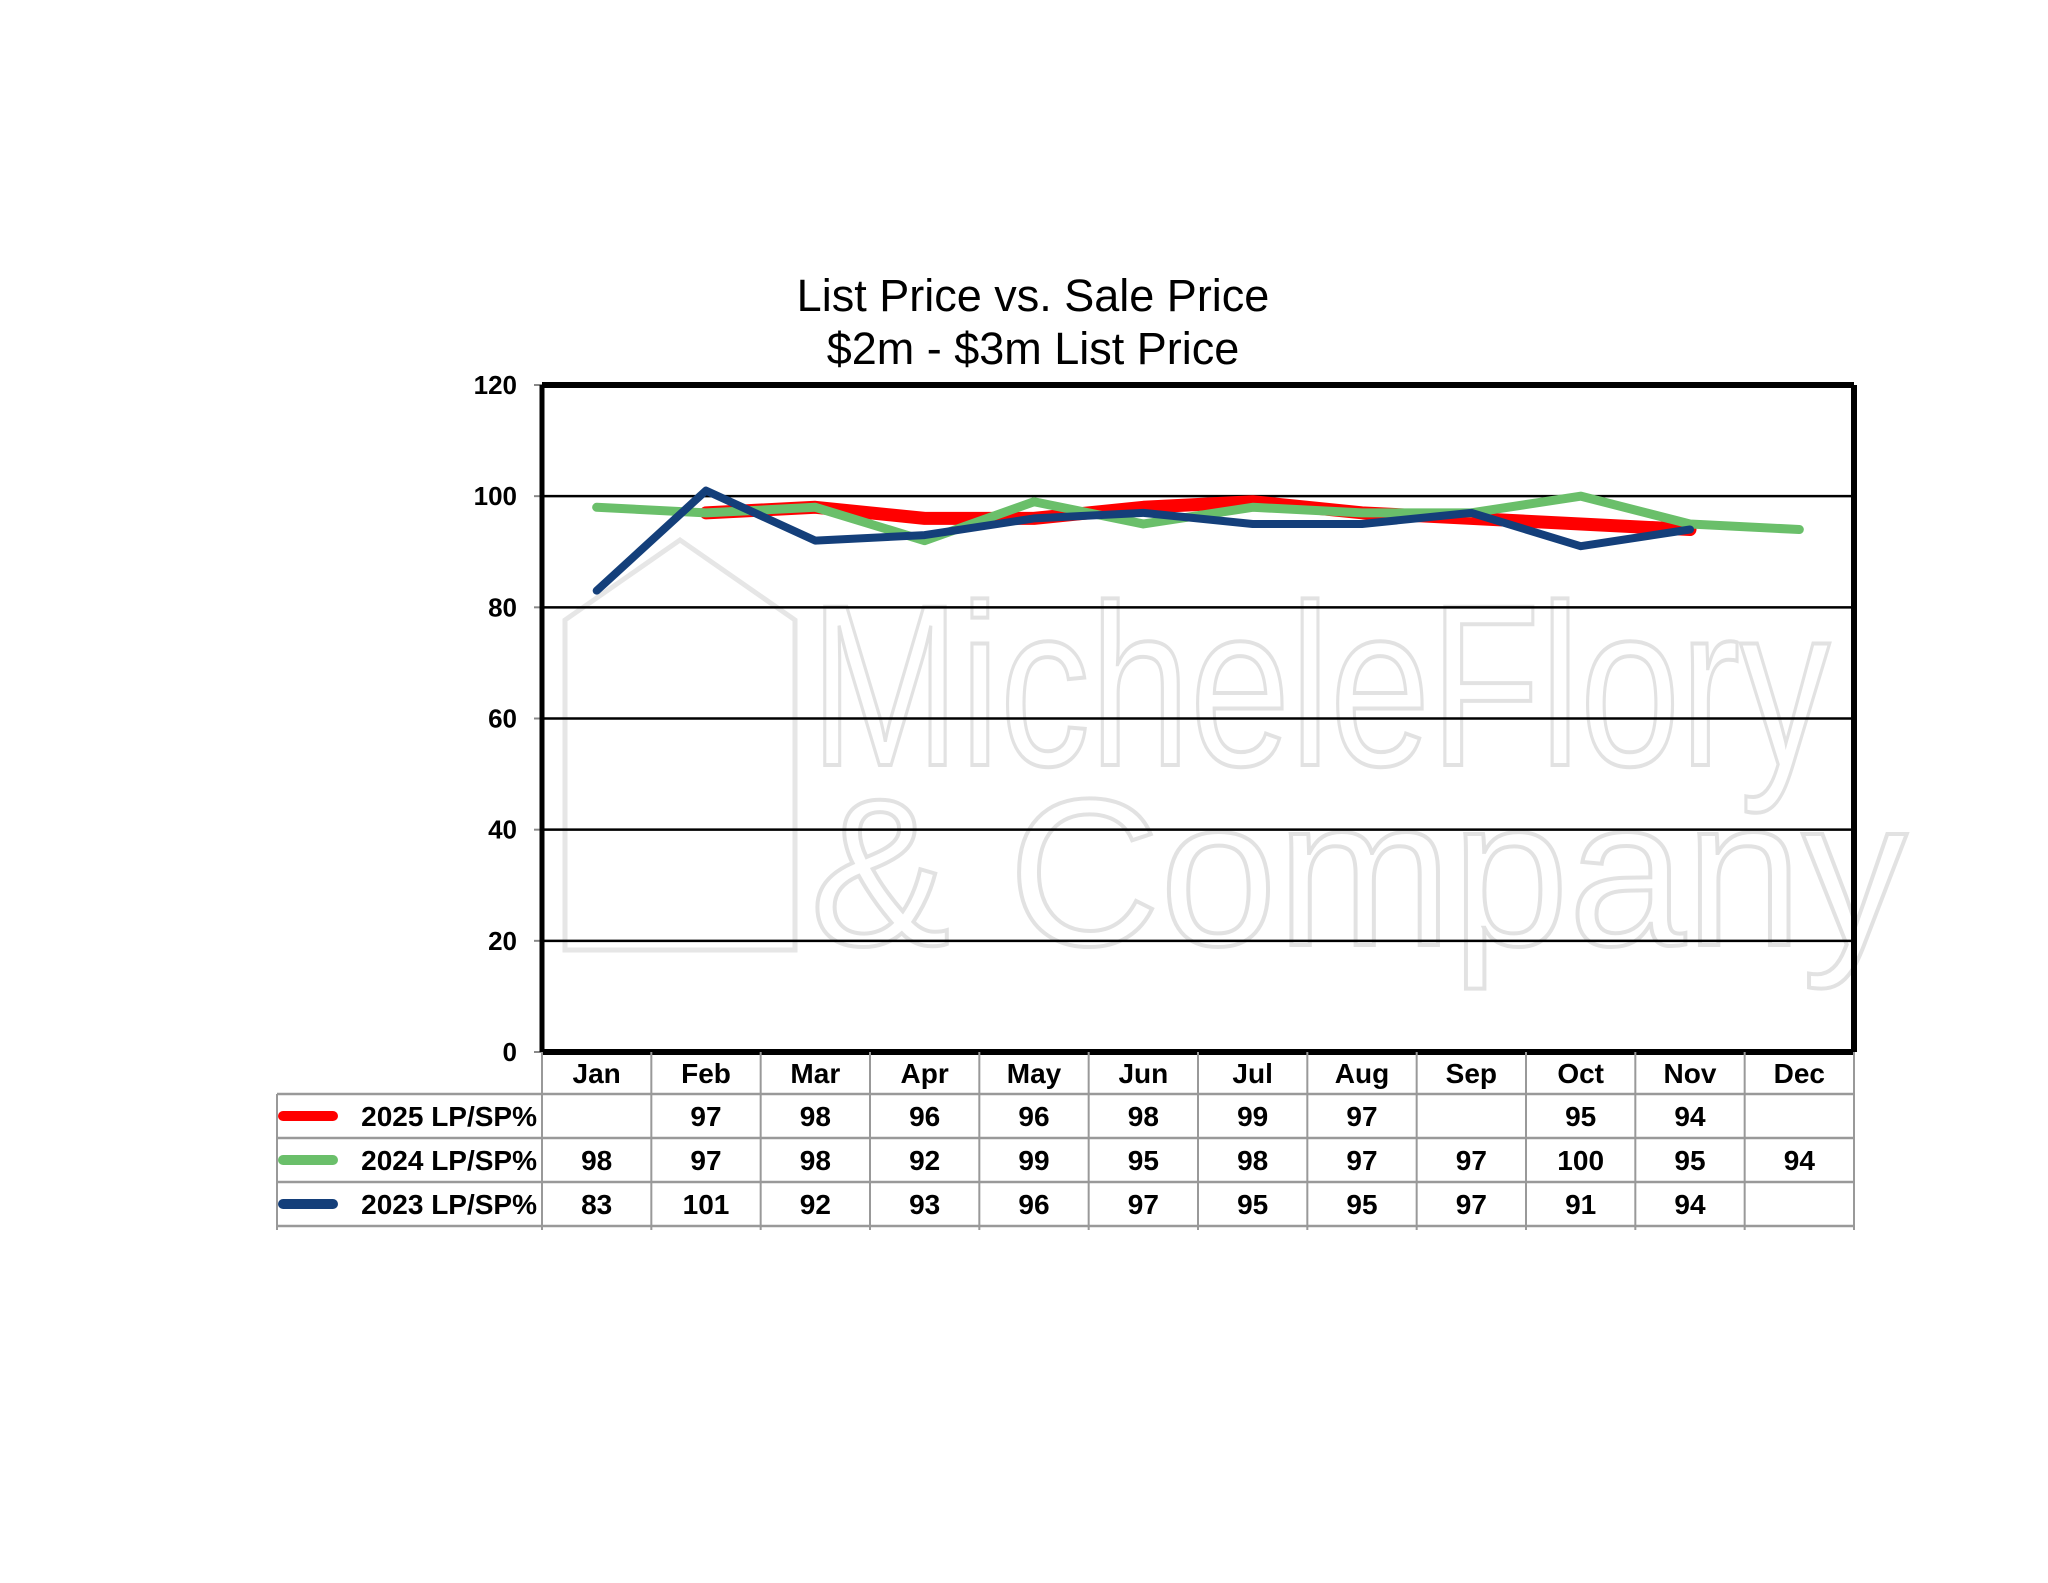 The image size is (2048, 1583). I want to click on chart-title: List Price vs. Sale Price, so click(1033, 295).